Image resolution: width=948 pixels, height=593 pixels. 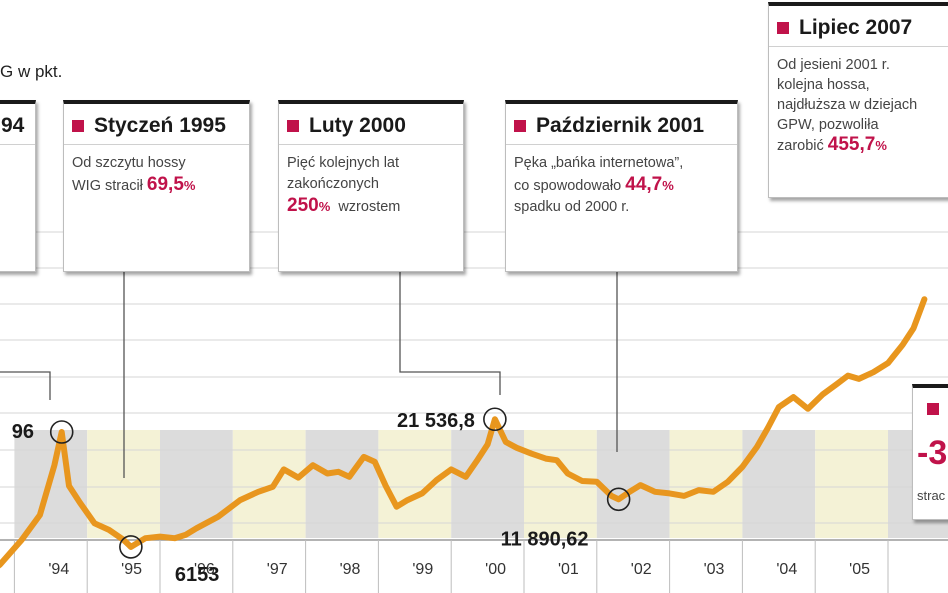 What do you see at coordinates (568, 186) in the screenshot?
I see `annotation-text: co spowodowało` at bounding box center [568, 186].